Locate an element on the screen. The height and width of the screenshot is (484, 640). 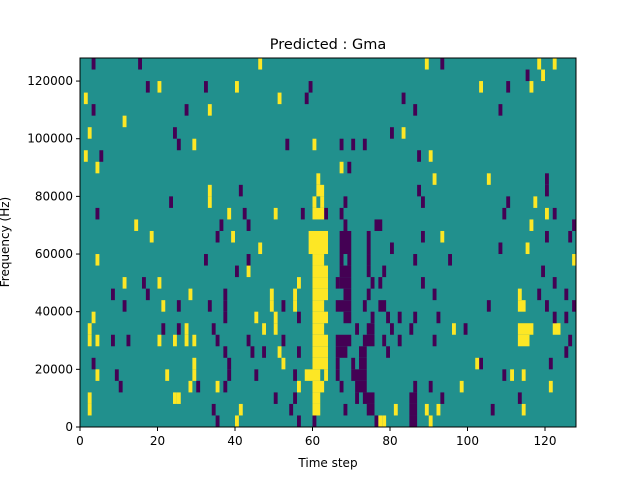
y-tick-label: 80000 is located at coordinates (54, 196).